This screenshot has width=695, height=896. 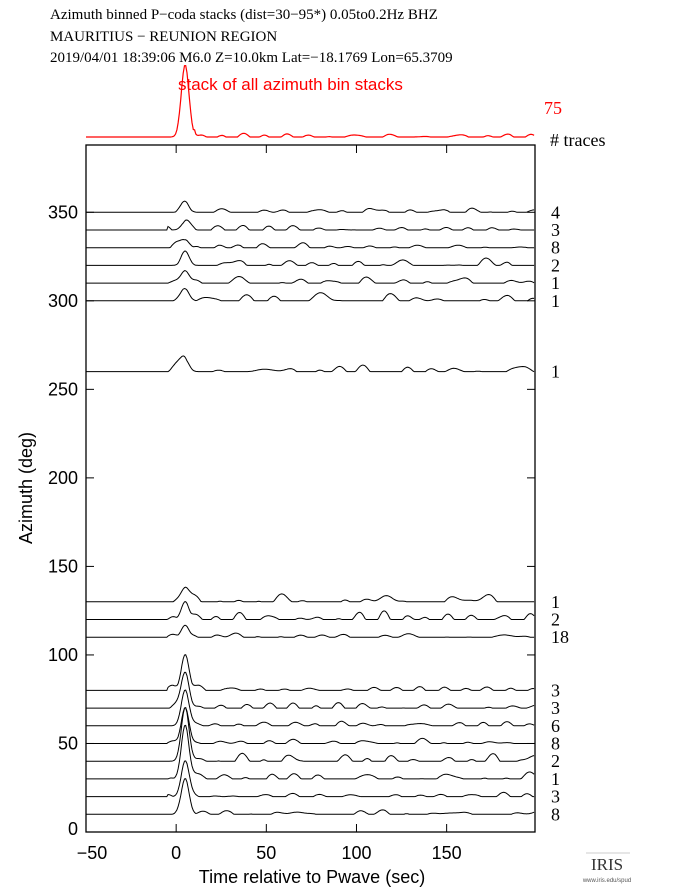 I want to click on logo-text: IRIS, so click(x=607, y=864).